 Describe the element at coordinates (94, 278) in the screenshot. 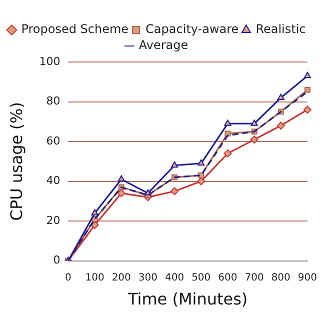

I see `x-tick-label: 100` at that location.